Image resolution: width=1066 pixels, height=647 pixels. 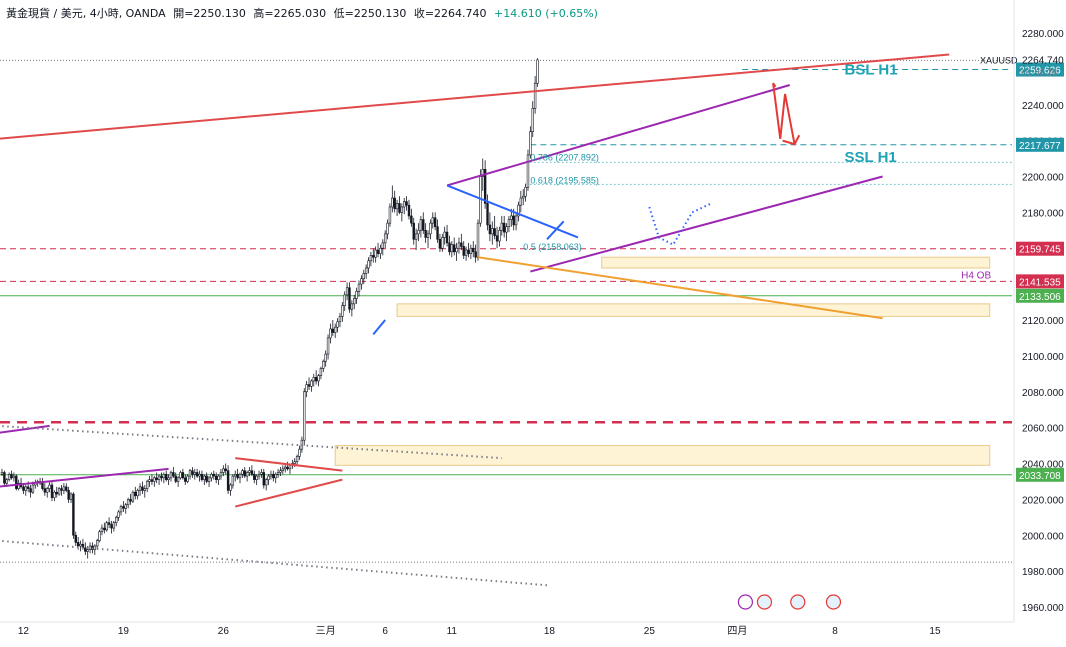 I want to click on pattern-curve, so click(x=680, y=224).